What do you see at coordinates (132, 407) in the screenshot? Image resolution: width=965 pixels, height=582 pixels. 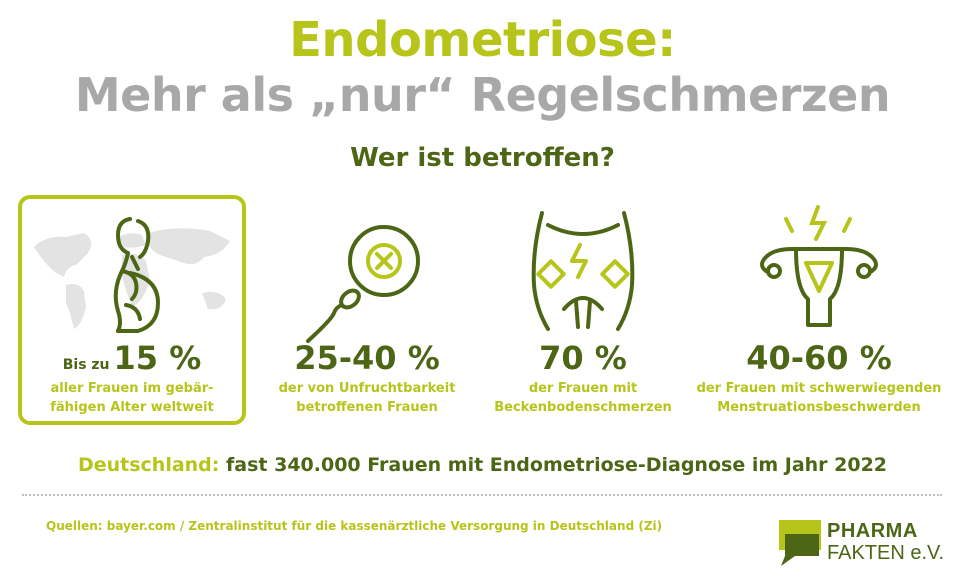 I see `desc-line: fähigen Alter weltweit` at bounding box center [132, 407].